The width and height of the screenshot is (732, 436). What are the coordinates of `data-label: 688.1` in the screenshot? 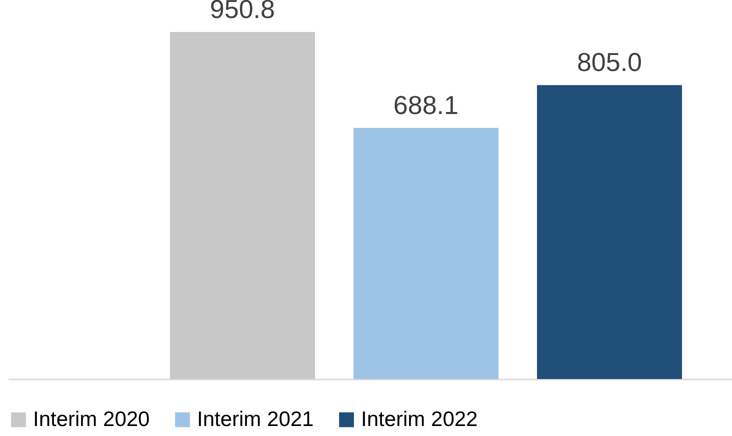 It's located at (425, 105).